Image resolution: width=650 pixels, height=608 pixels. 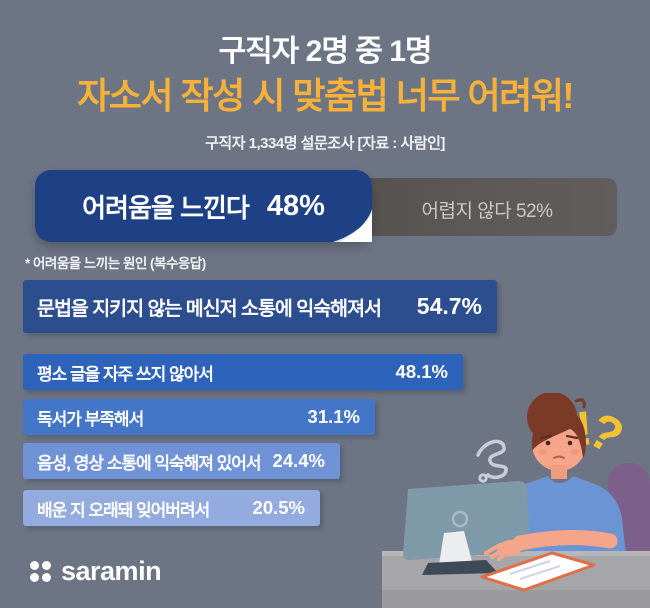 What do you see at coordinates (123, 510) in the screenshot?
I see `cause-bar-label: 배운 지 오래돼 잊어버려서` at bounding box center [123, 510].